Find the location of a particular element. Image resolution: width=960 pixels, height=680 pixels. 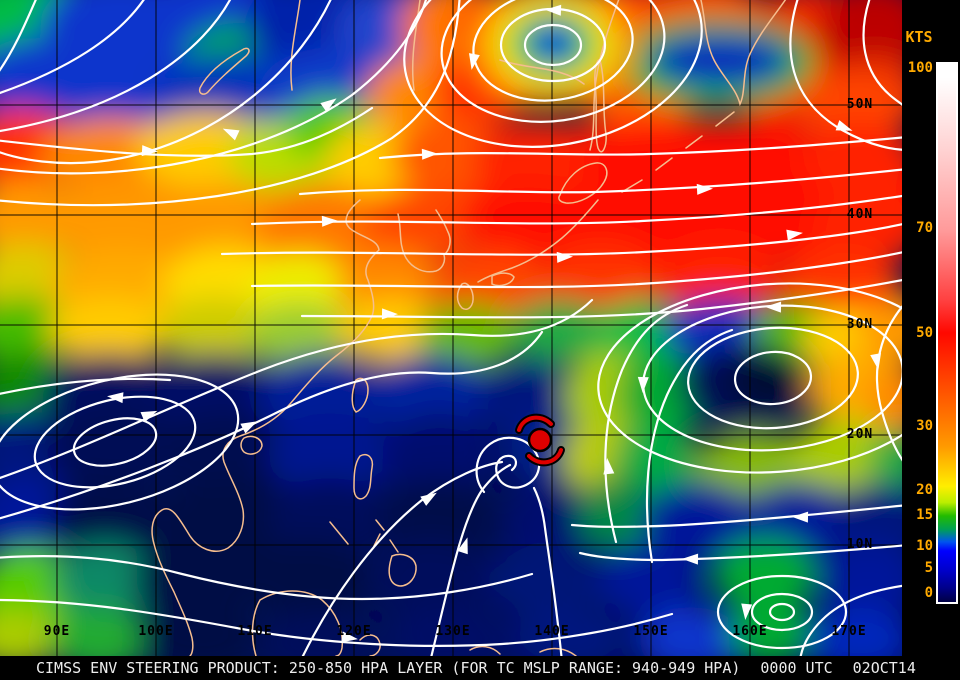

colorbar-tick-70: 70 is located at coordinates (924, 228).